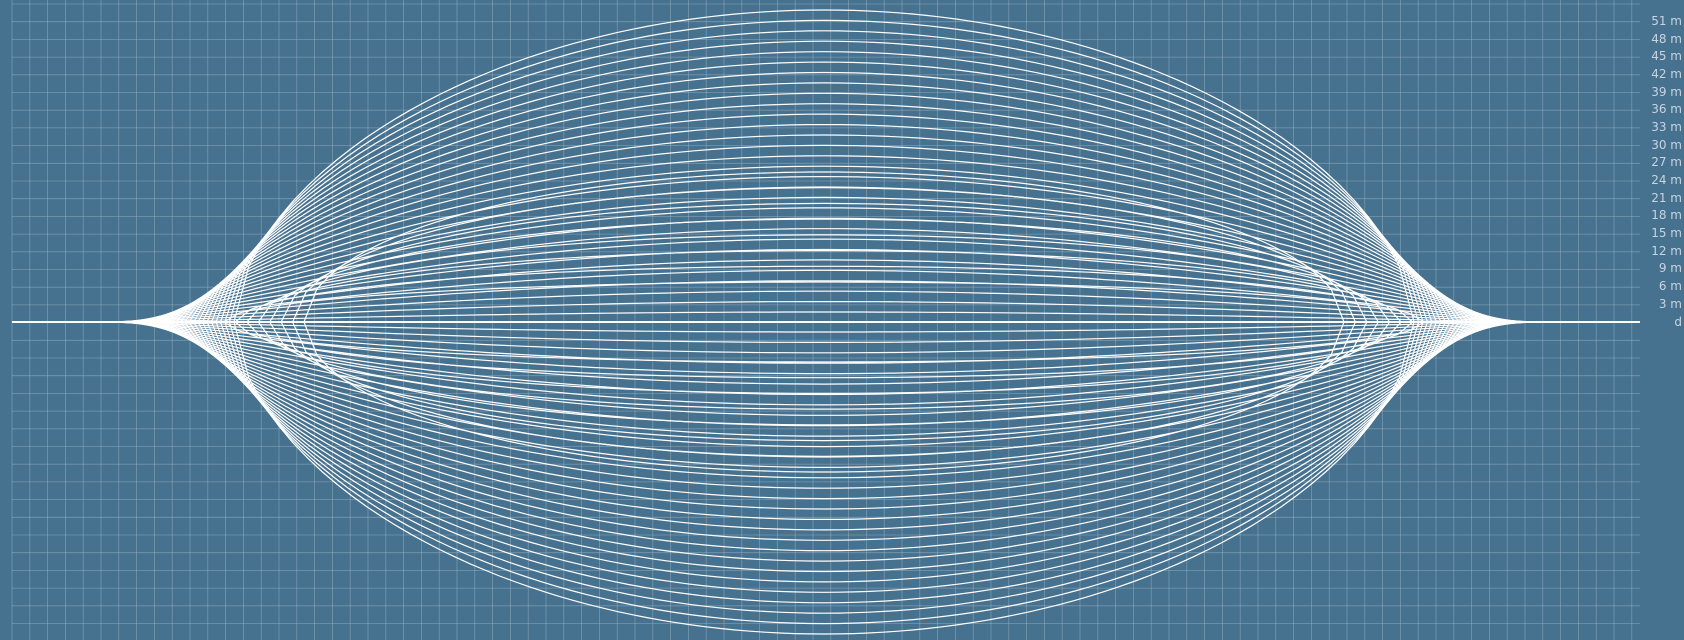 The image size is (1684, 640). I want to click on scale-label-30m: 30 m, so click(1666, 145).